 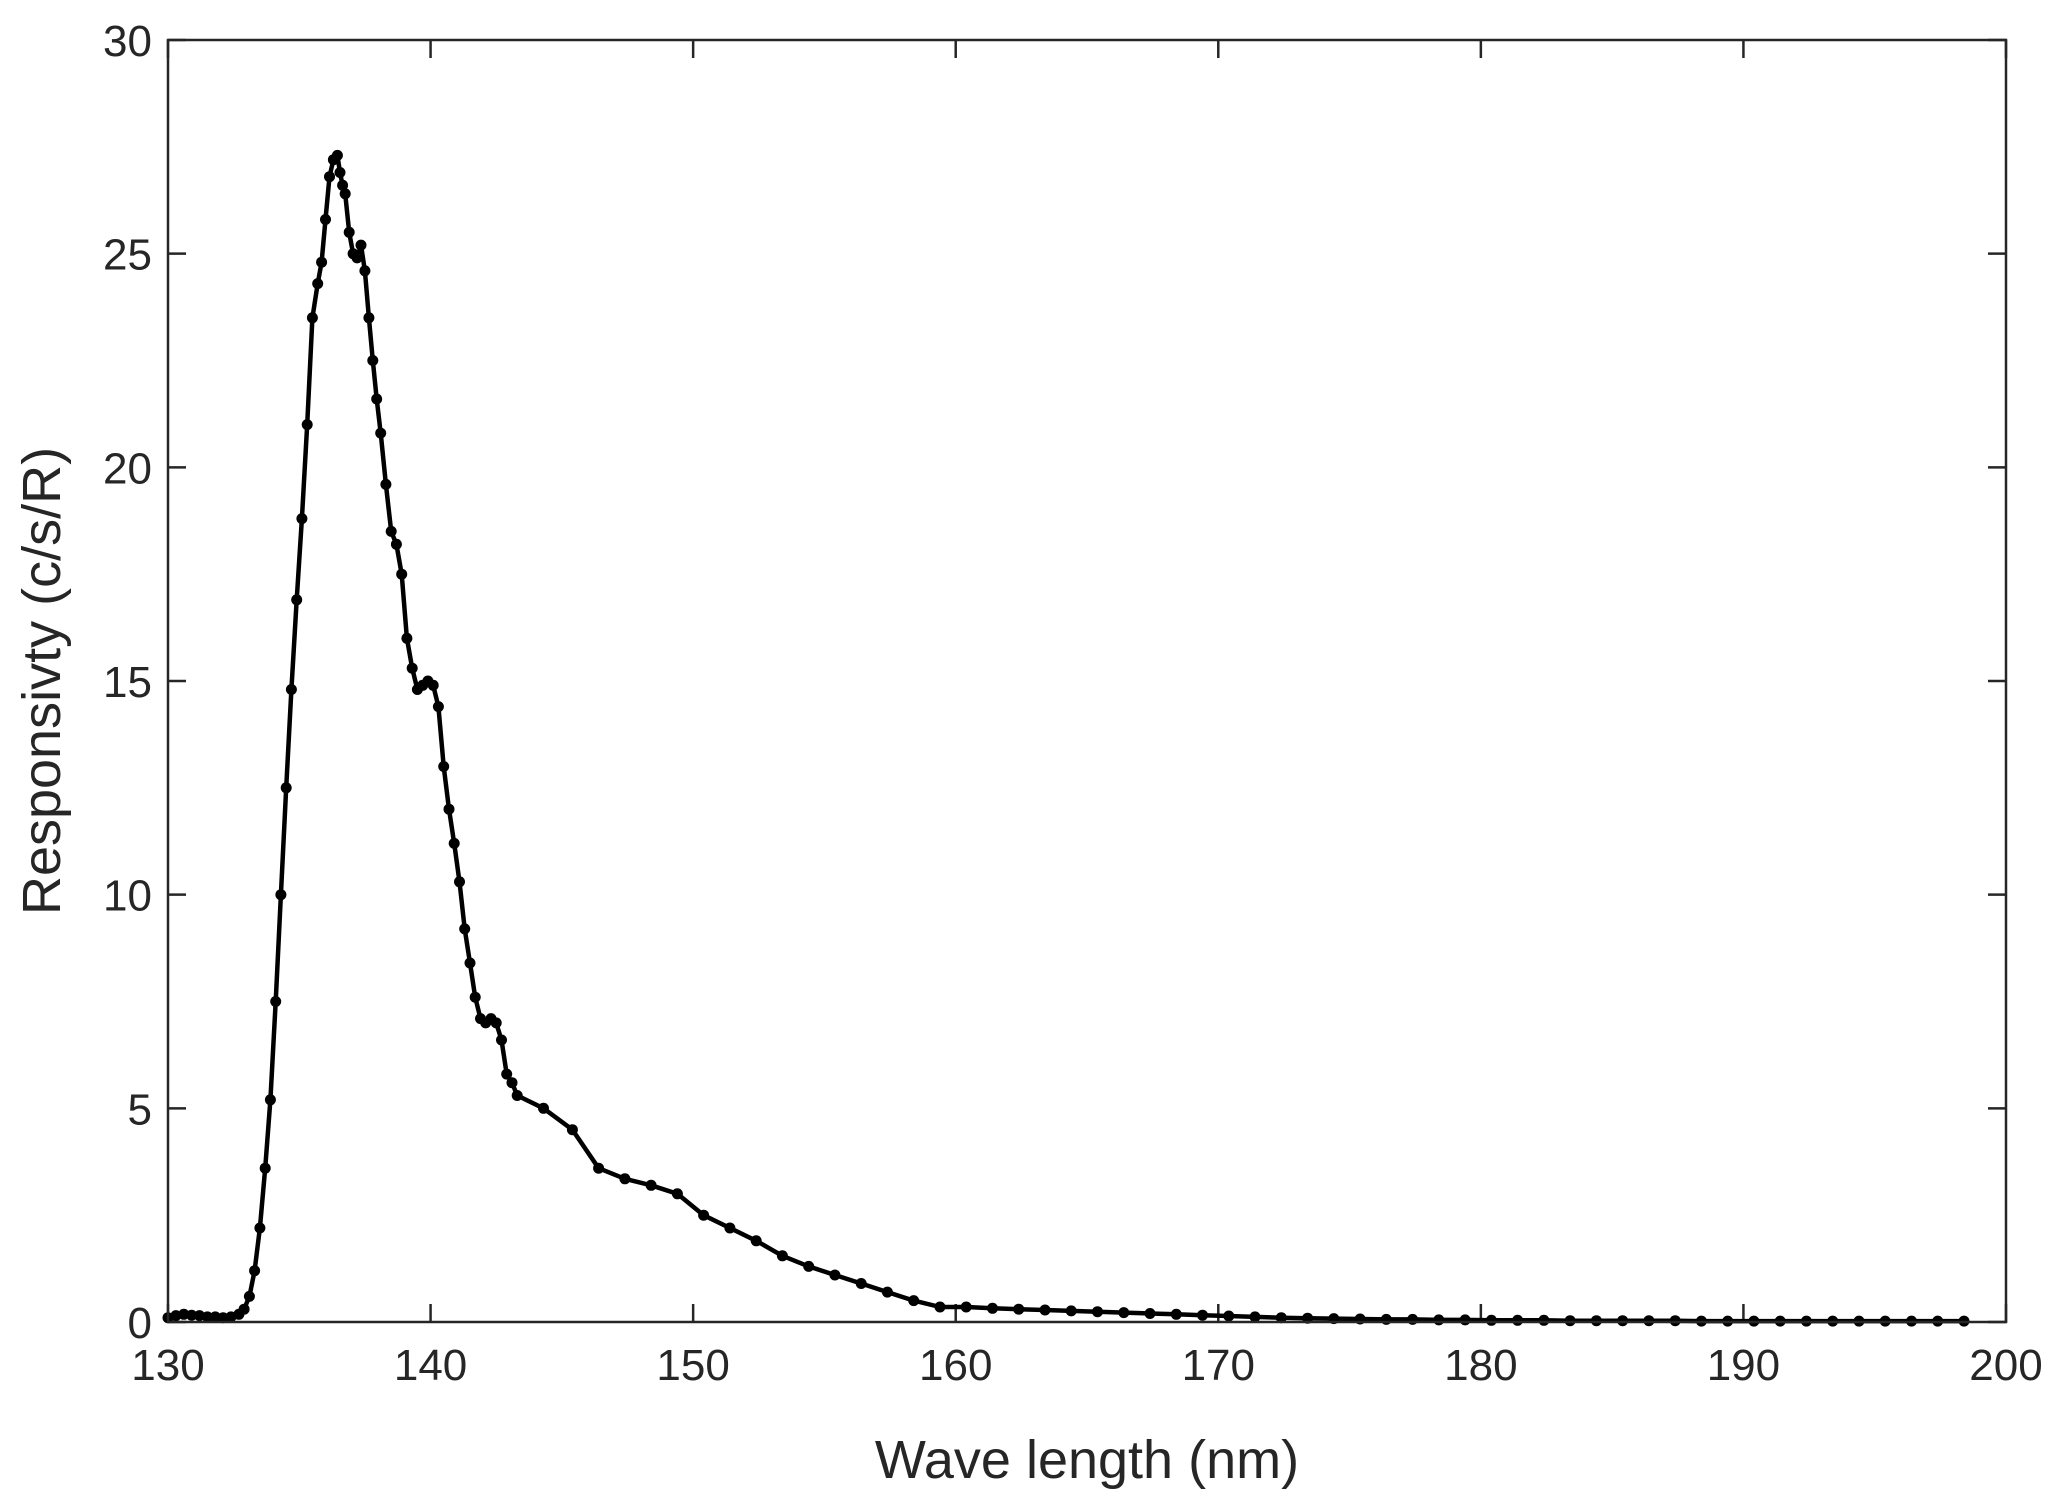 I want to click on y-tick-label: 30, so click(x=127, y=41).